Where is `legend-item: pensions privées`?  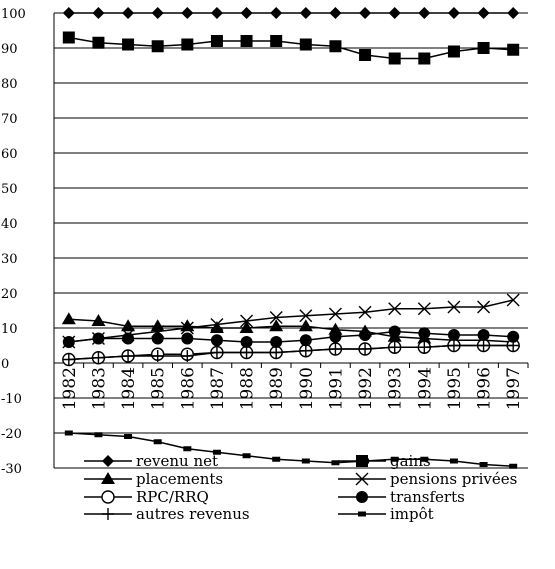 legend-item: pensions privées is located at coordinates (427, 479).